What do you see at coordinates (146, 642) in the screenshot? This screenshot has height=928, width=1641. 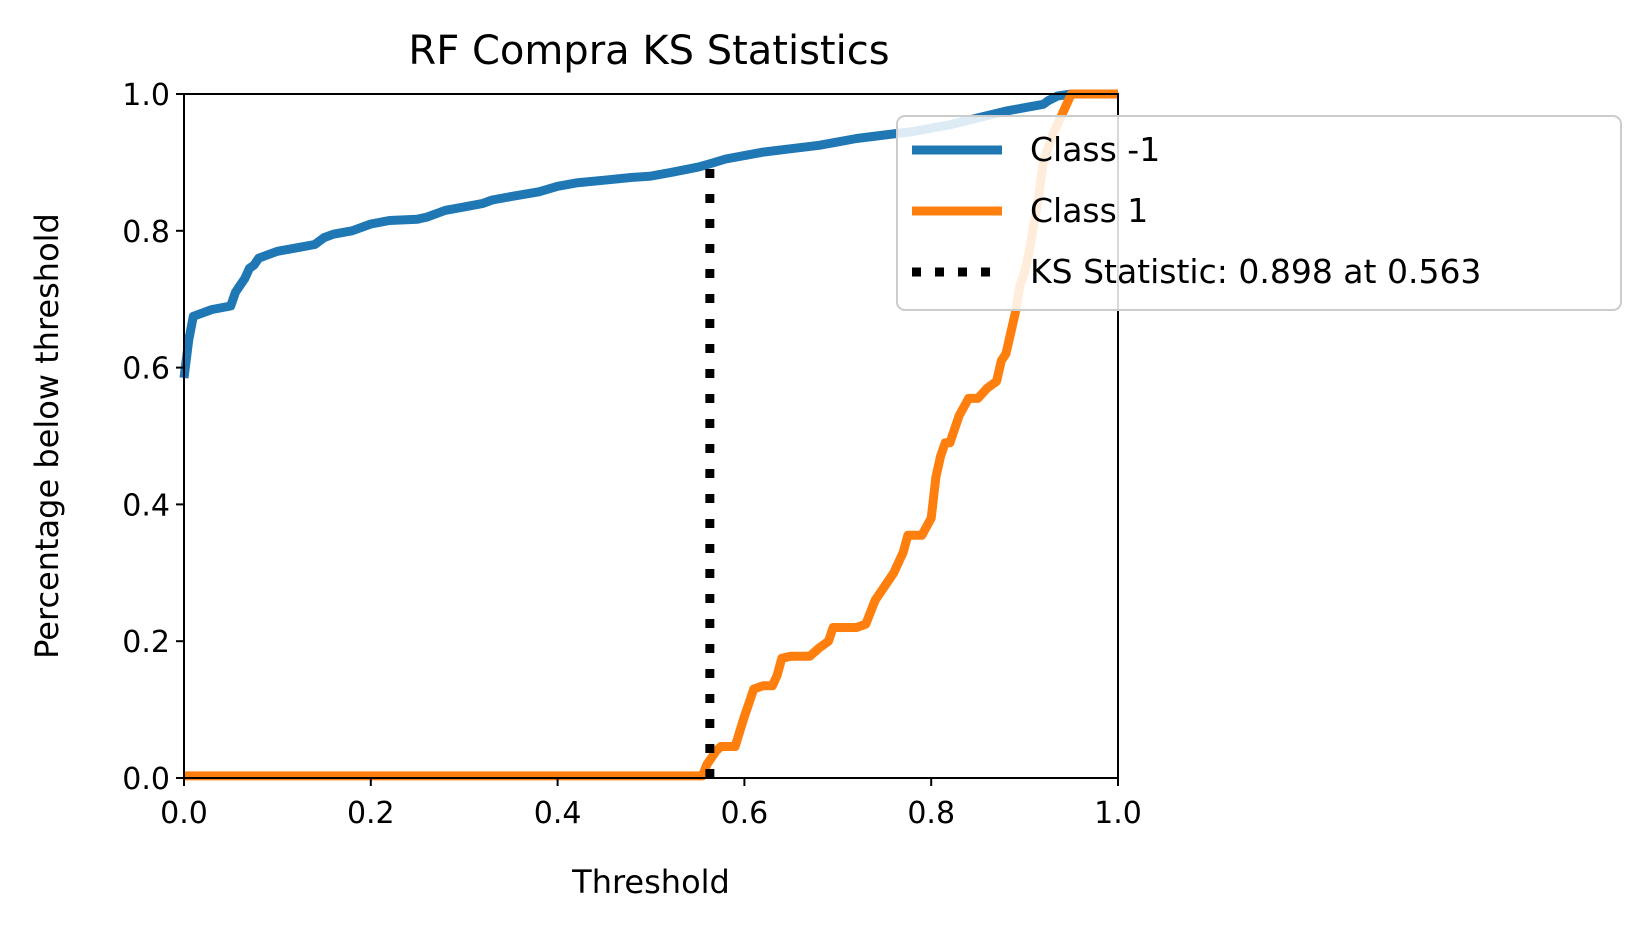 I see `y-tick-label: 0.2` at bounding box center [146, 642].